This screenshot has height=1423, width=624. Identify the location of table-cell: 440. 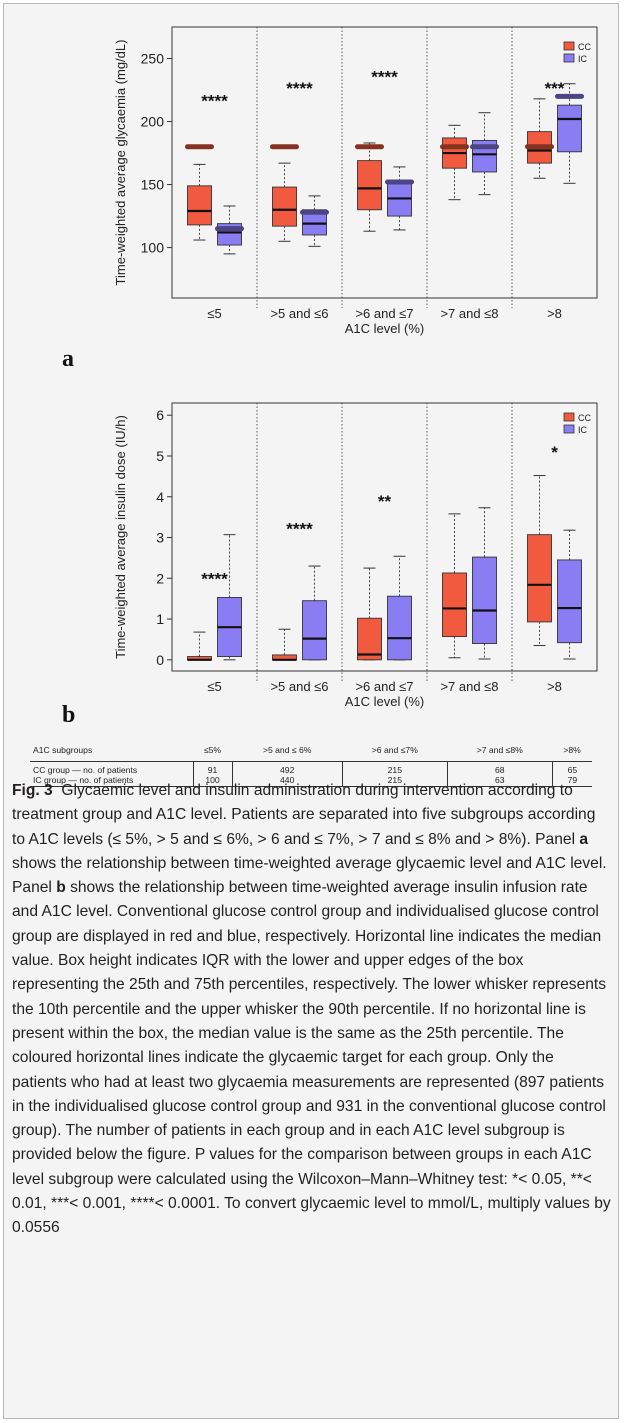
(287, 781).